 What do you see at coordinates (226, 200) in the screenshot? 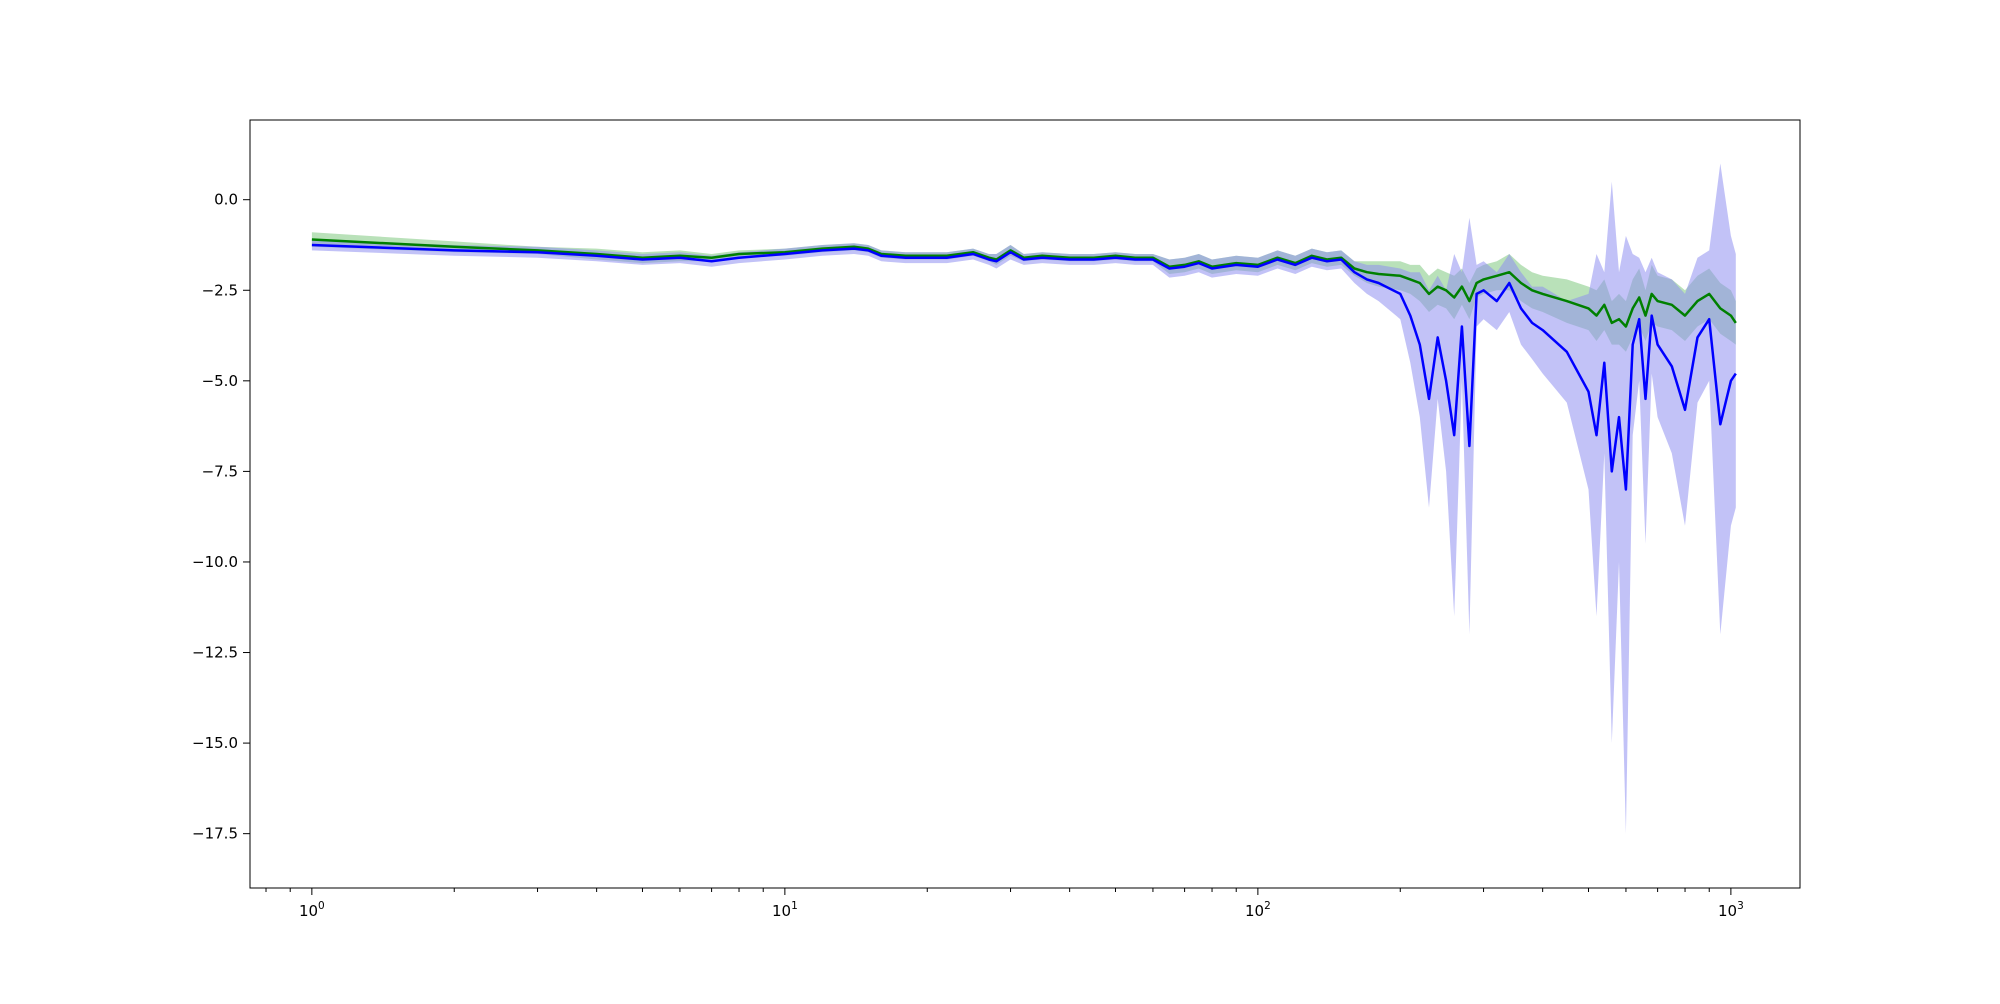
I see `y-tick-label: 0.0` at bounding box center [226, 200].